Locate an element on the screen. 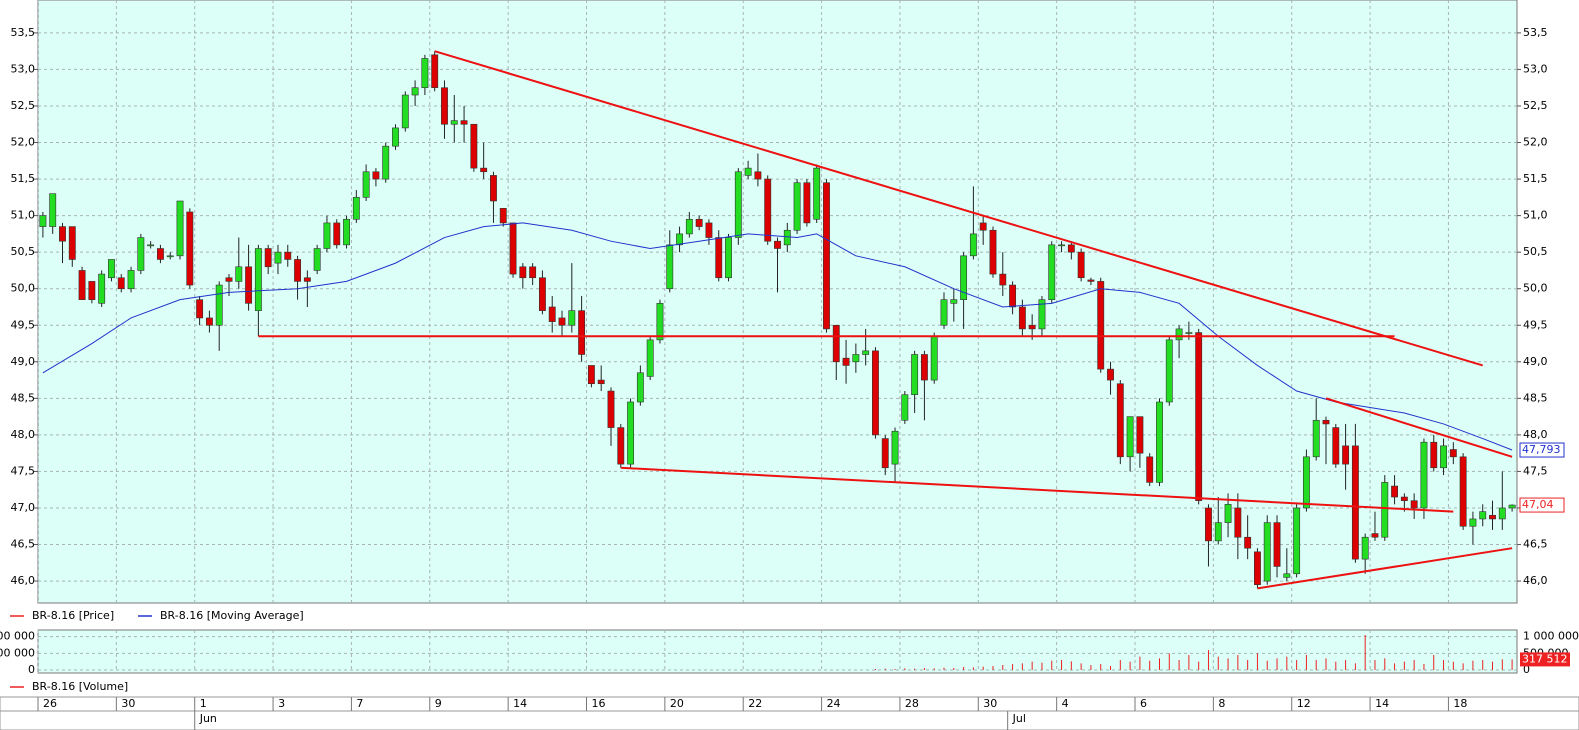  x-tick-label: 14 is located at coordinates (520, 703).